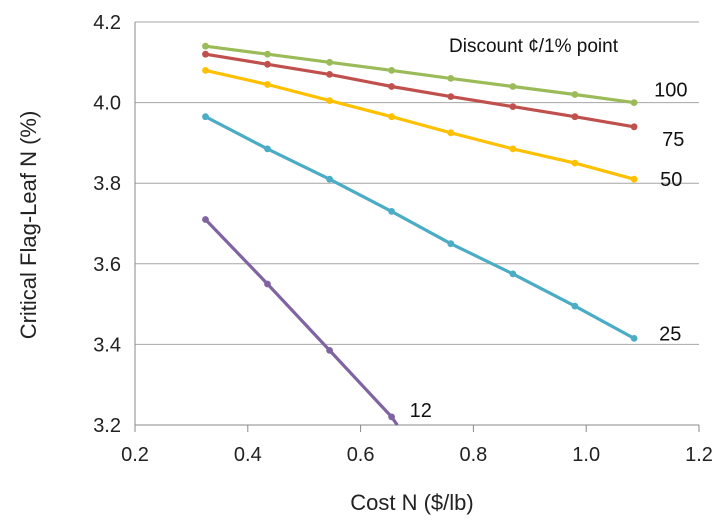 This screenshot has width=726, height=522. What do you see at coordinates (670, 91) in the screenshot?
I see `series-label-100: 100` at bounding box center [670, 91].